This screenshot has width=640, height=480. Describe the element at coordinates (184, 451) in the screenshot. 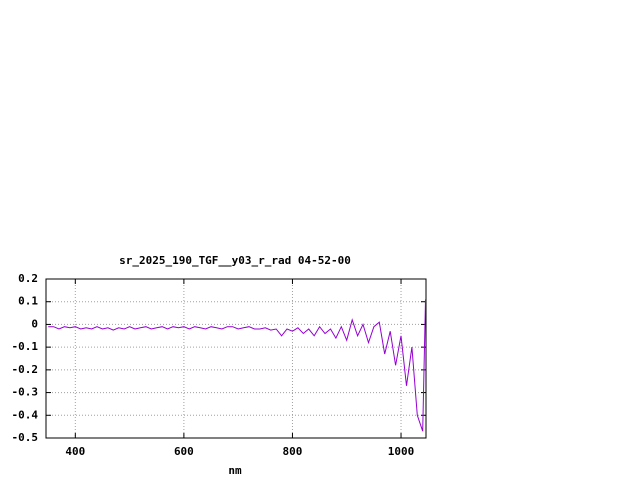

I see `x-tick-label: 600` at that location.